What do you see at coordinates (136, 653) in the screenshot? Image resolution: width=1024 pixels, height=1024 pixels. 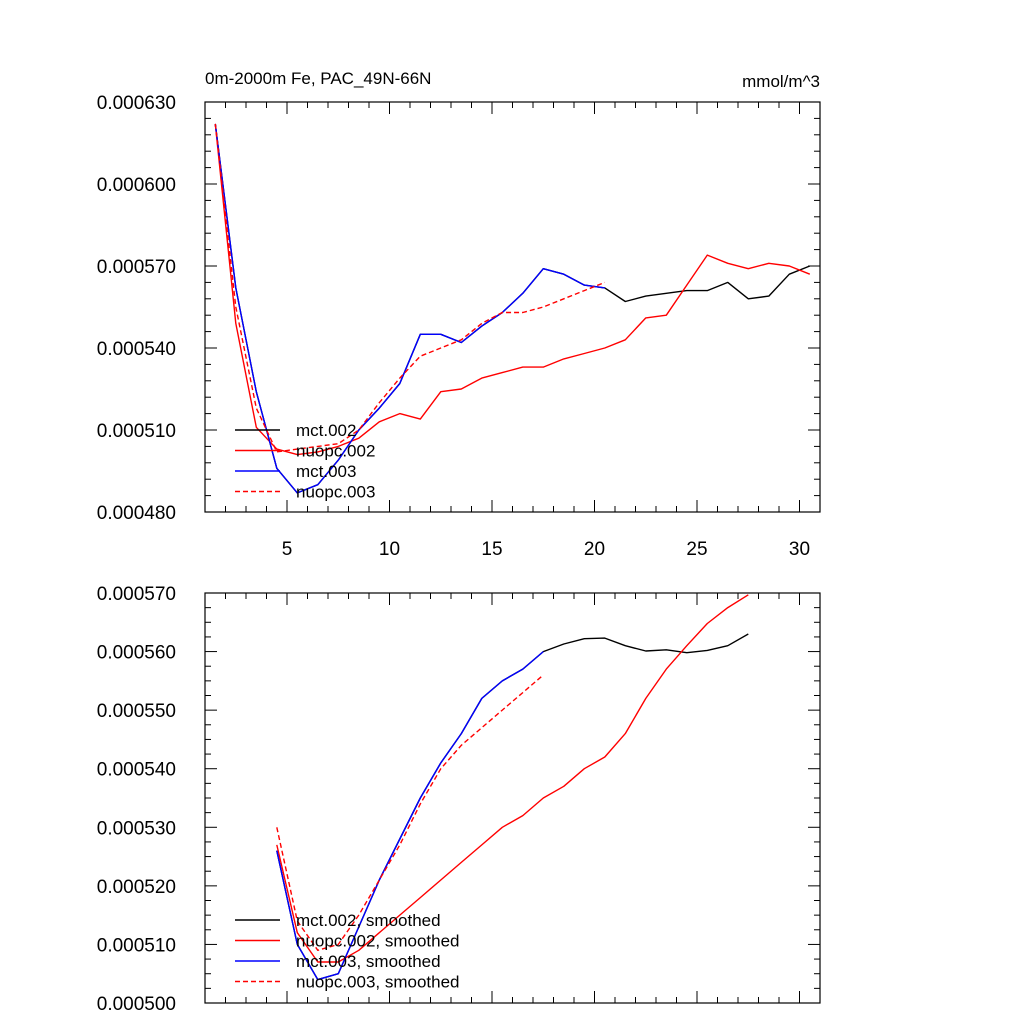 I see `y-tick-label: 0.000560` at bounding box center [136, 653].